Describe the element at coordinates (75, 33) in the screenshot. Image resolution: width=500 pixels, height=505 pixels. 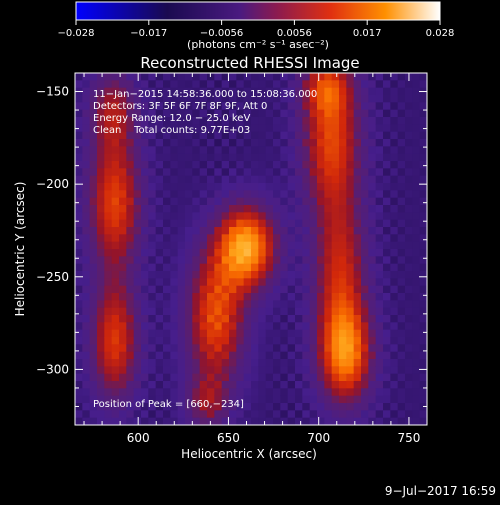
I see `colorbar-tick-label: −0.028` at that location.